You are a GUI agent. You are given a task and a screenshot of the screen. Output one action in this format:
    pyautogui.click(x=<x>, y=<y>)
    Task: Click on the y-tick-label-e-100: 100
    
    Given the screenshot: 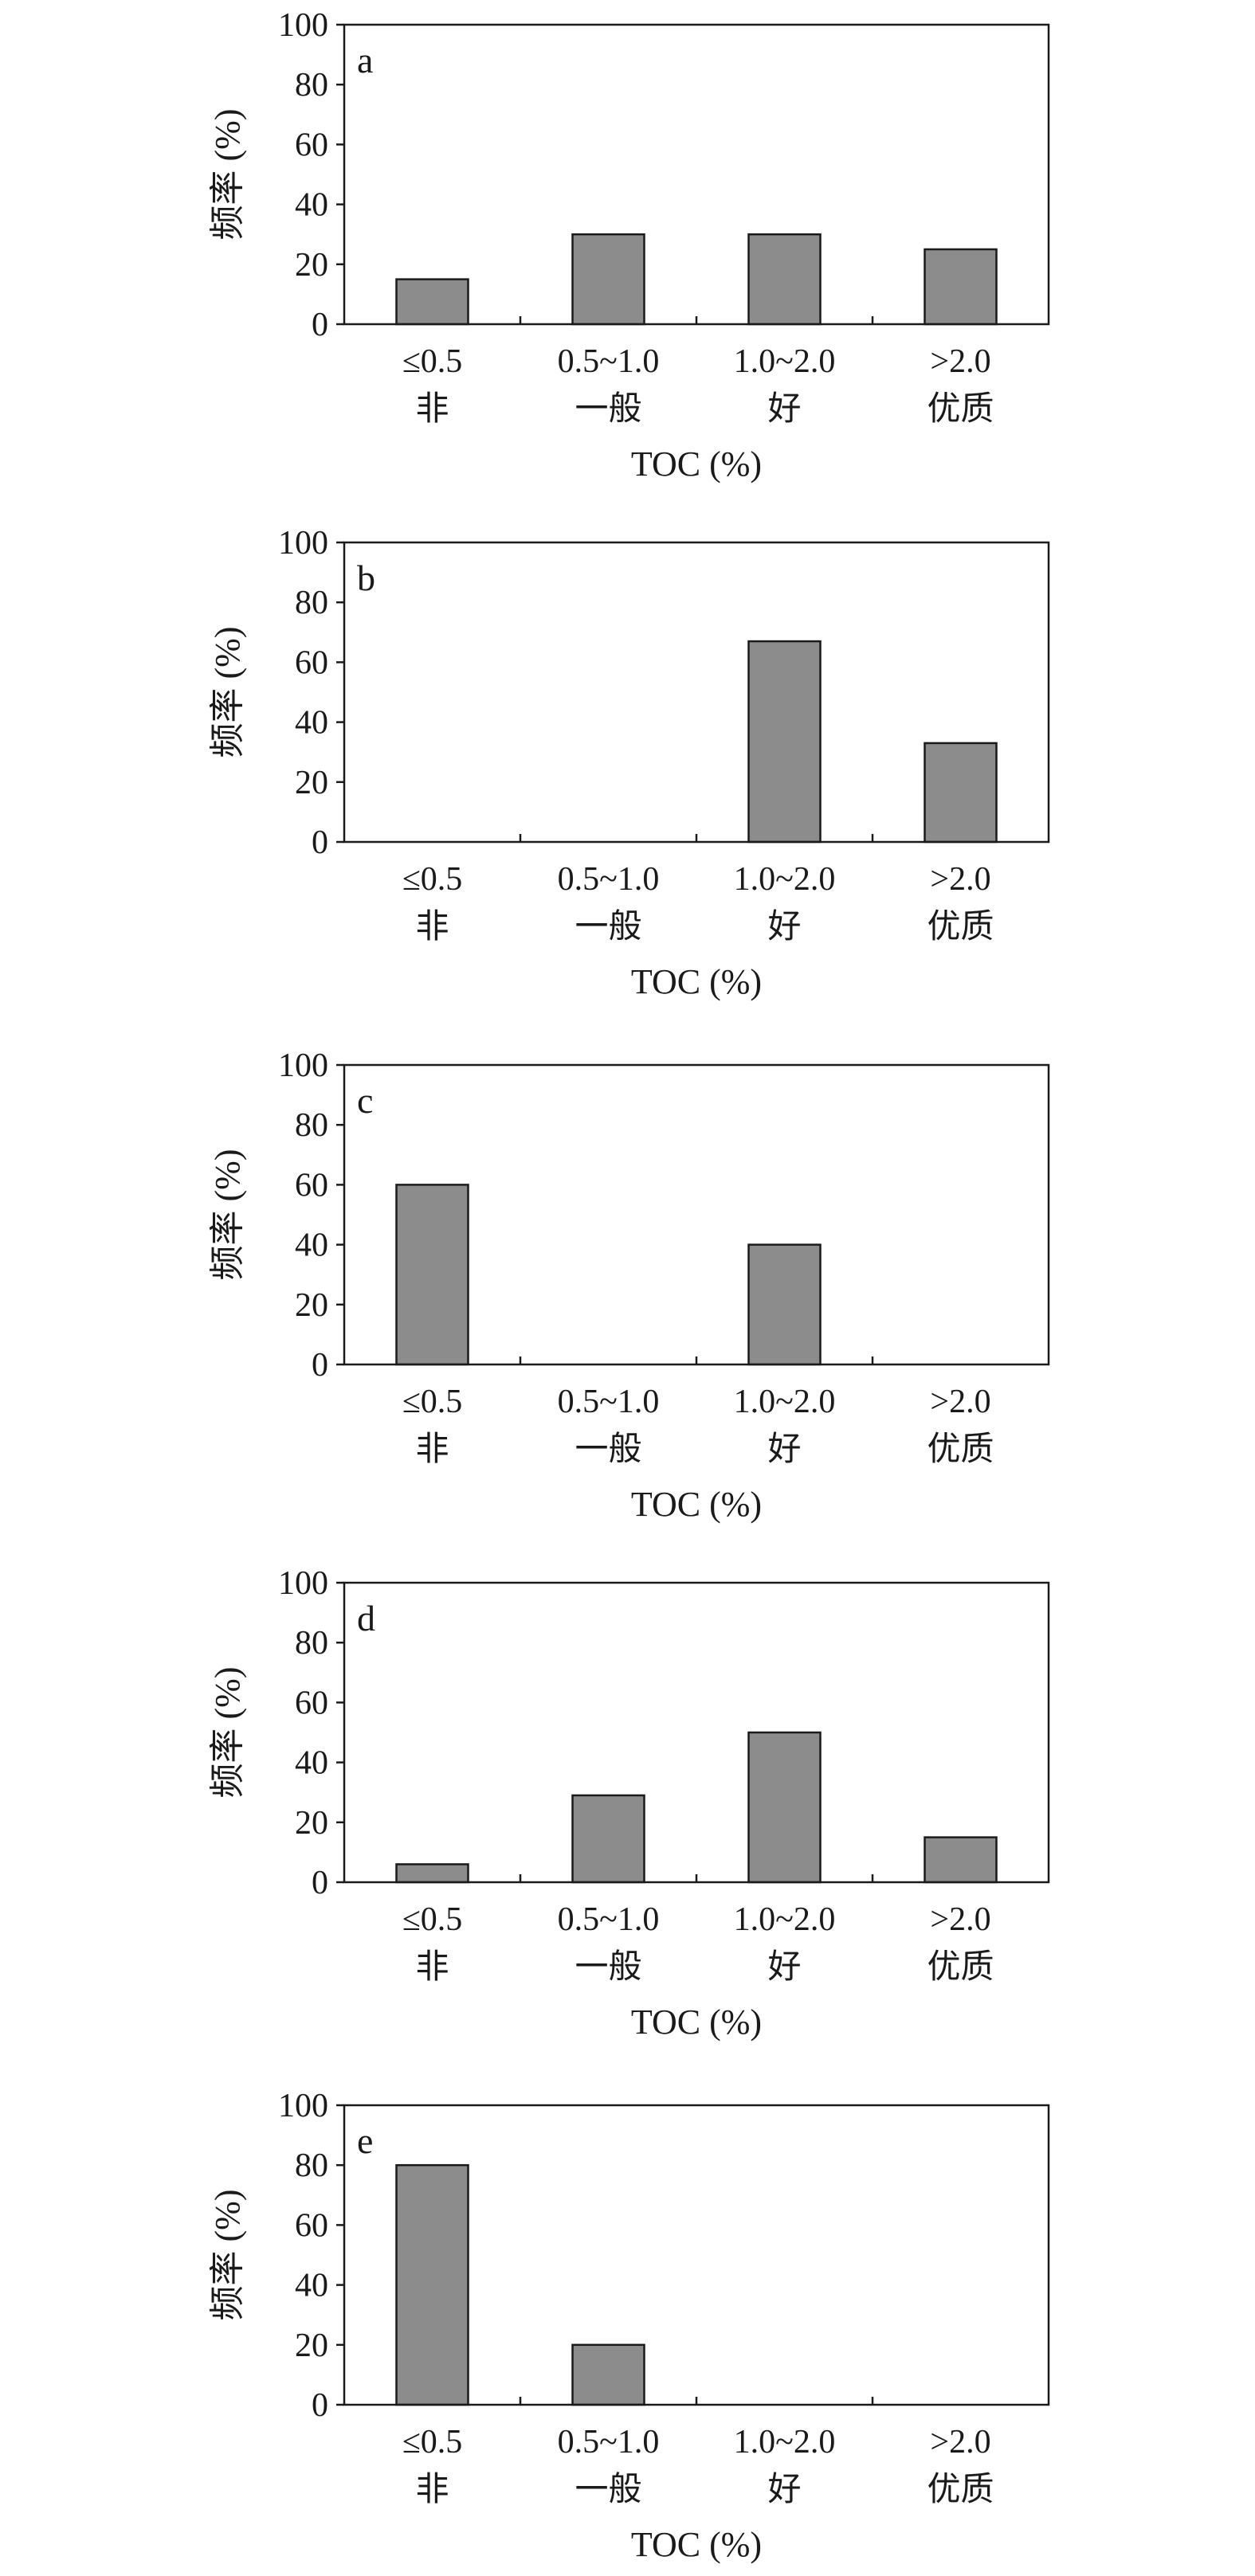 What is the action you would take?
    pyautogui.click(x=303, y=2106)
    